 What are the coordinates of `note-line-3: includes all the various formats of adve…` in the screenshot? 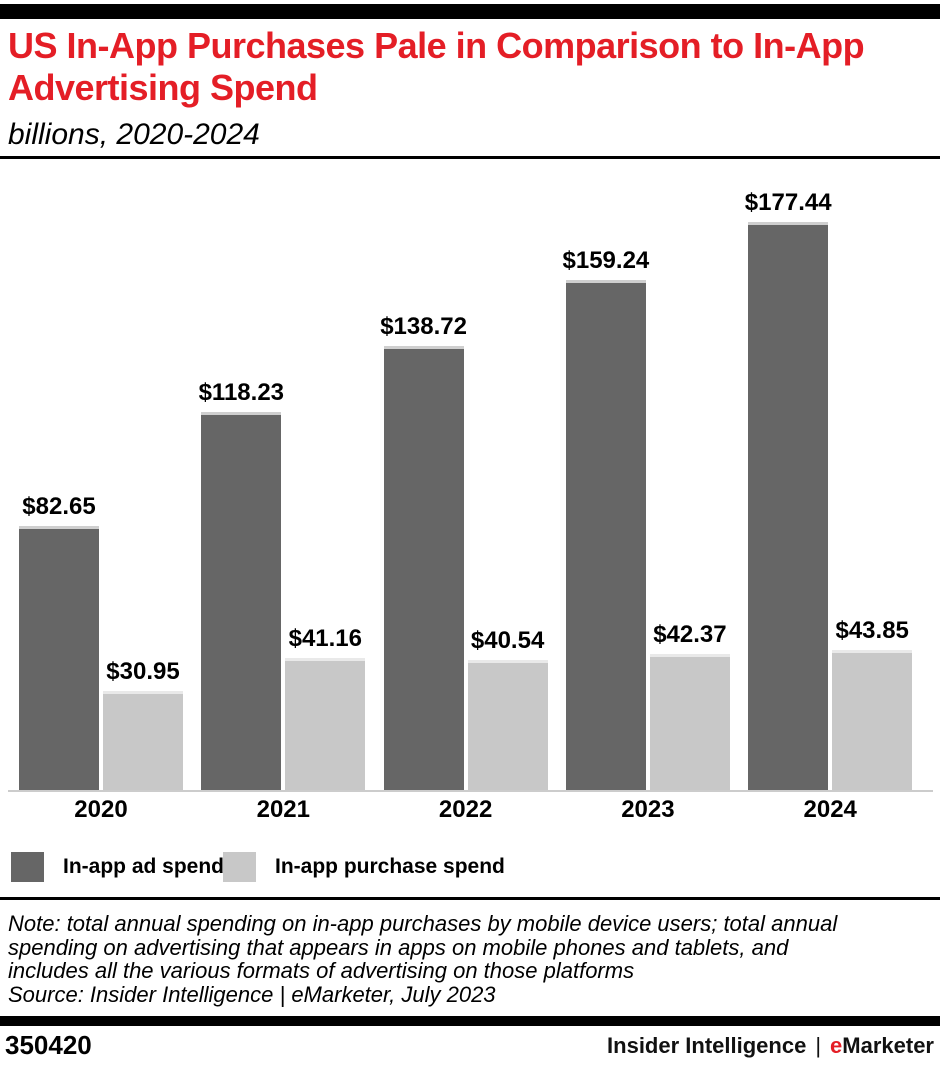 It's located at (321, 970).